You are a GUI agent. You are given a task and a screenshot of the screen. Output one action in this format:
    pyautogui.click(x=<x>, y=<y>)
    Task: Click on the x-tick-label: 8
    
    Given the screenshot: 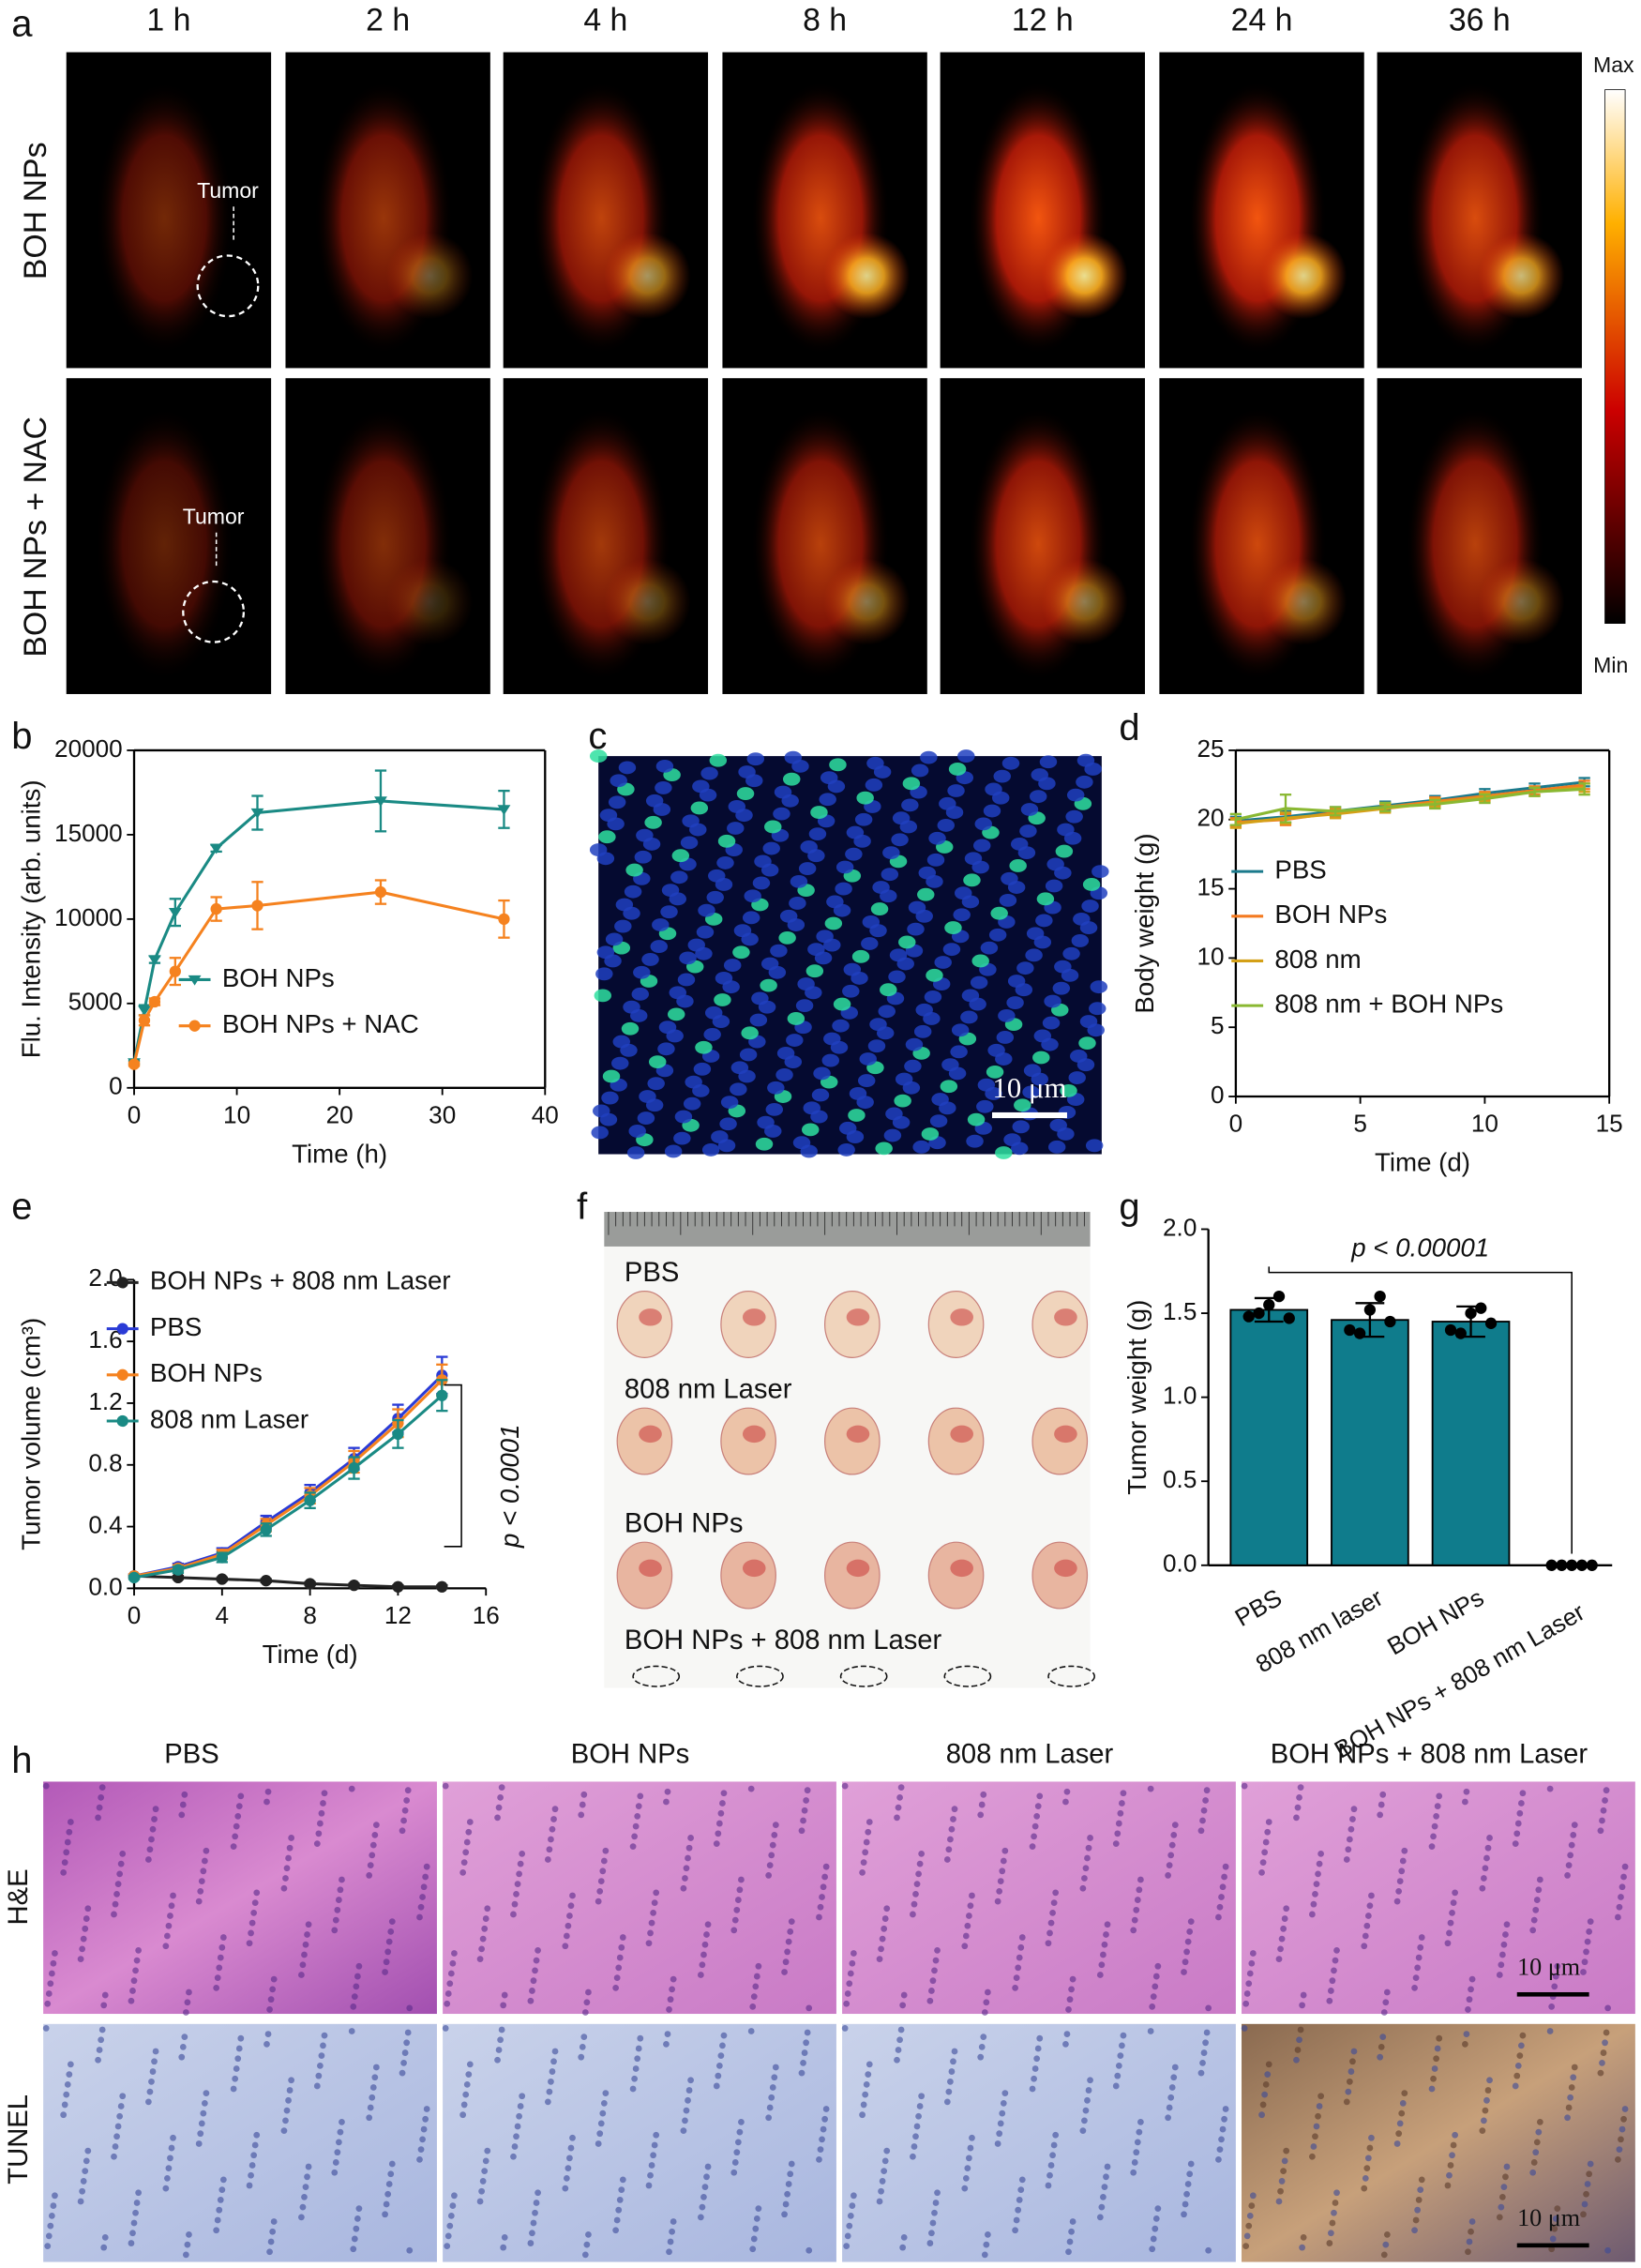 What is the action you would take?
    pyautogui.click(x=310, y=1615)
    